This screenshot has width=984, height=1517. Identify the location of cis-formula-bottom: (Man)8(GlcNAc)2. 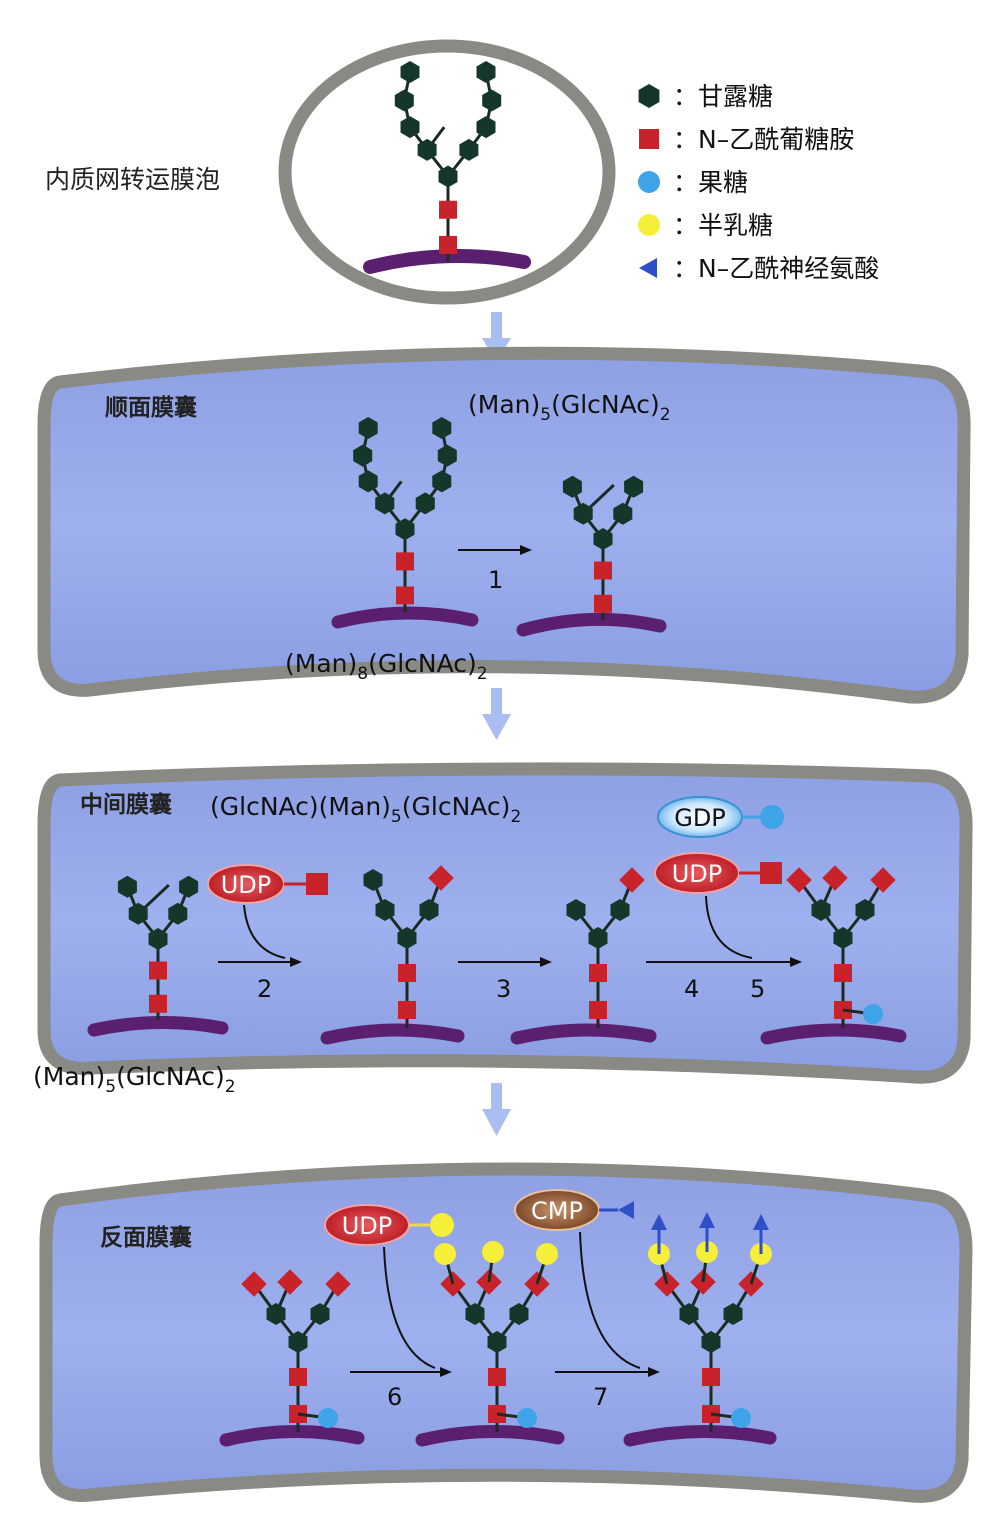
(386, 666).